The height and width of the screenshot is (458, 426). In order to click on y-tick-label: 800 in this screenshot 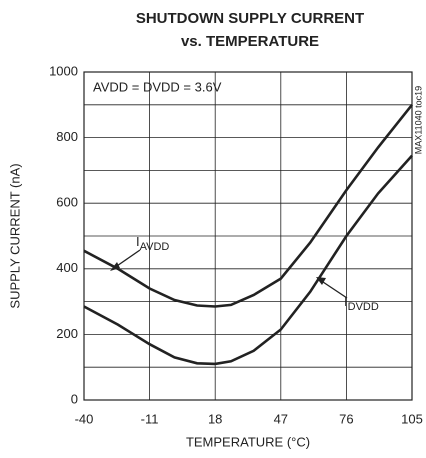, I will do `click(67, 136)`.